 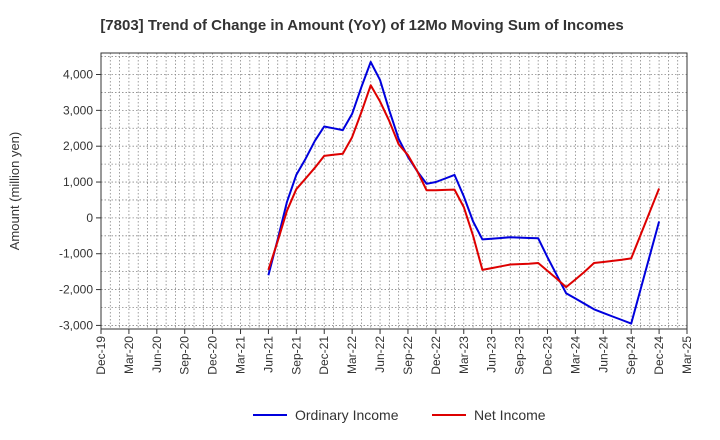 What do you see at coordinates (380, 354) in the screenshot?
I see `x-tick-label: Jun-22` at bounding box center [380, 354].